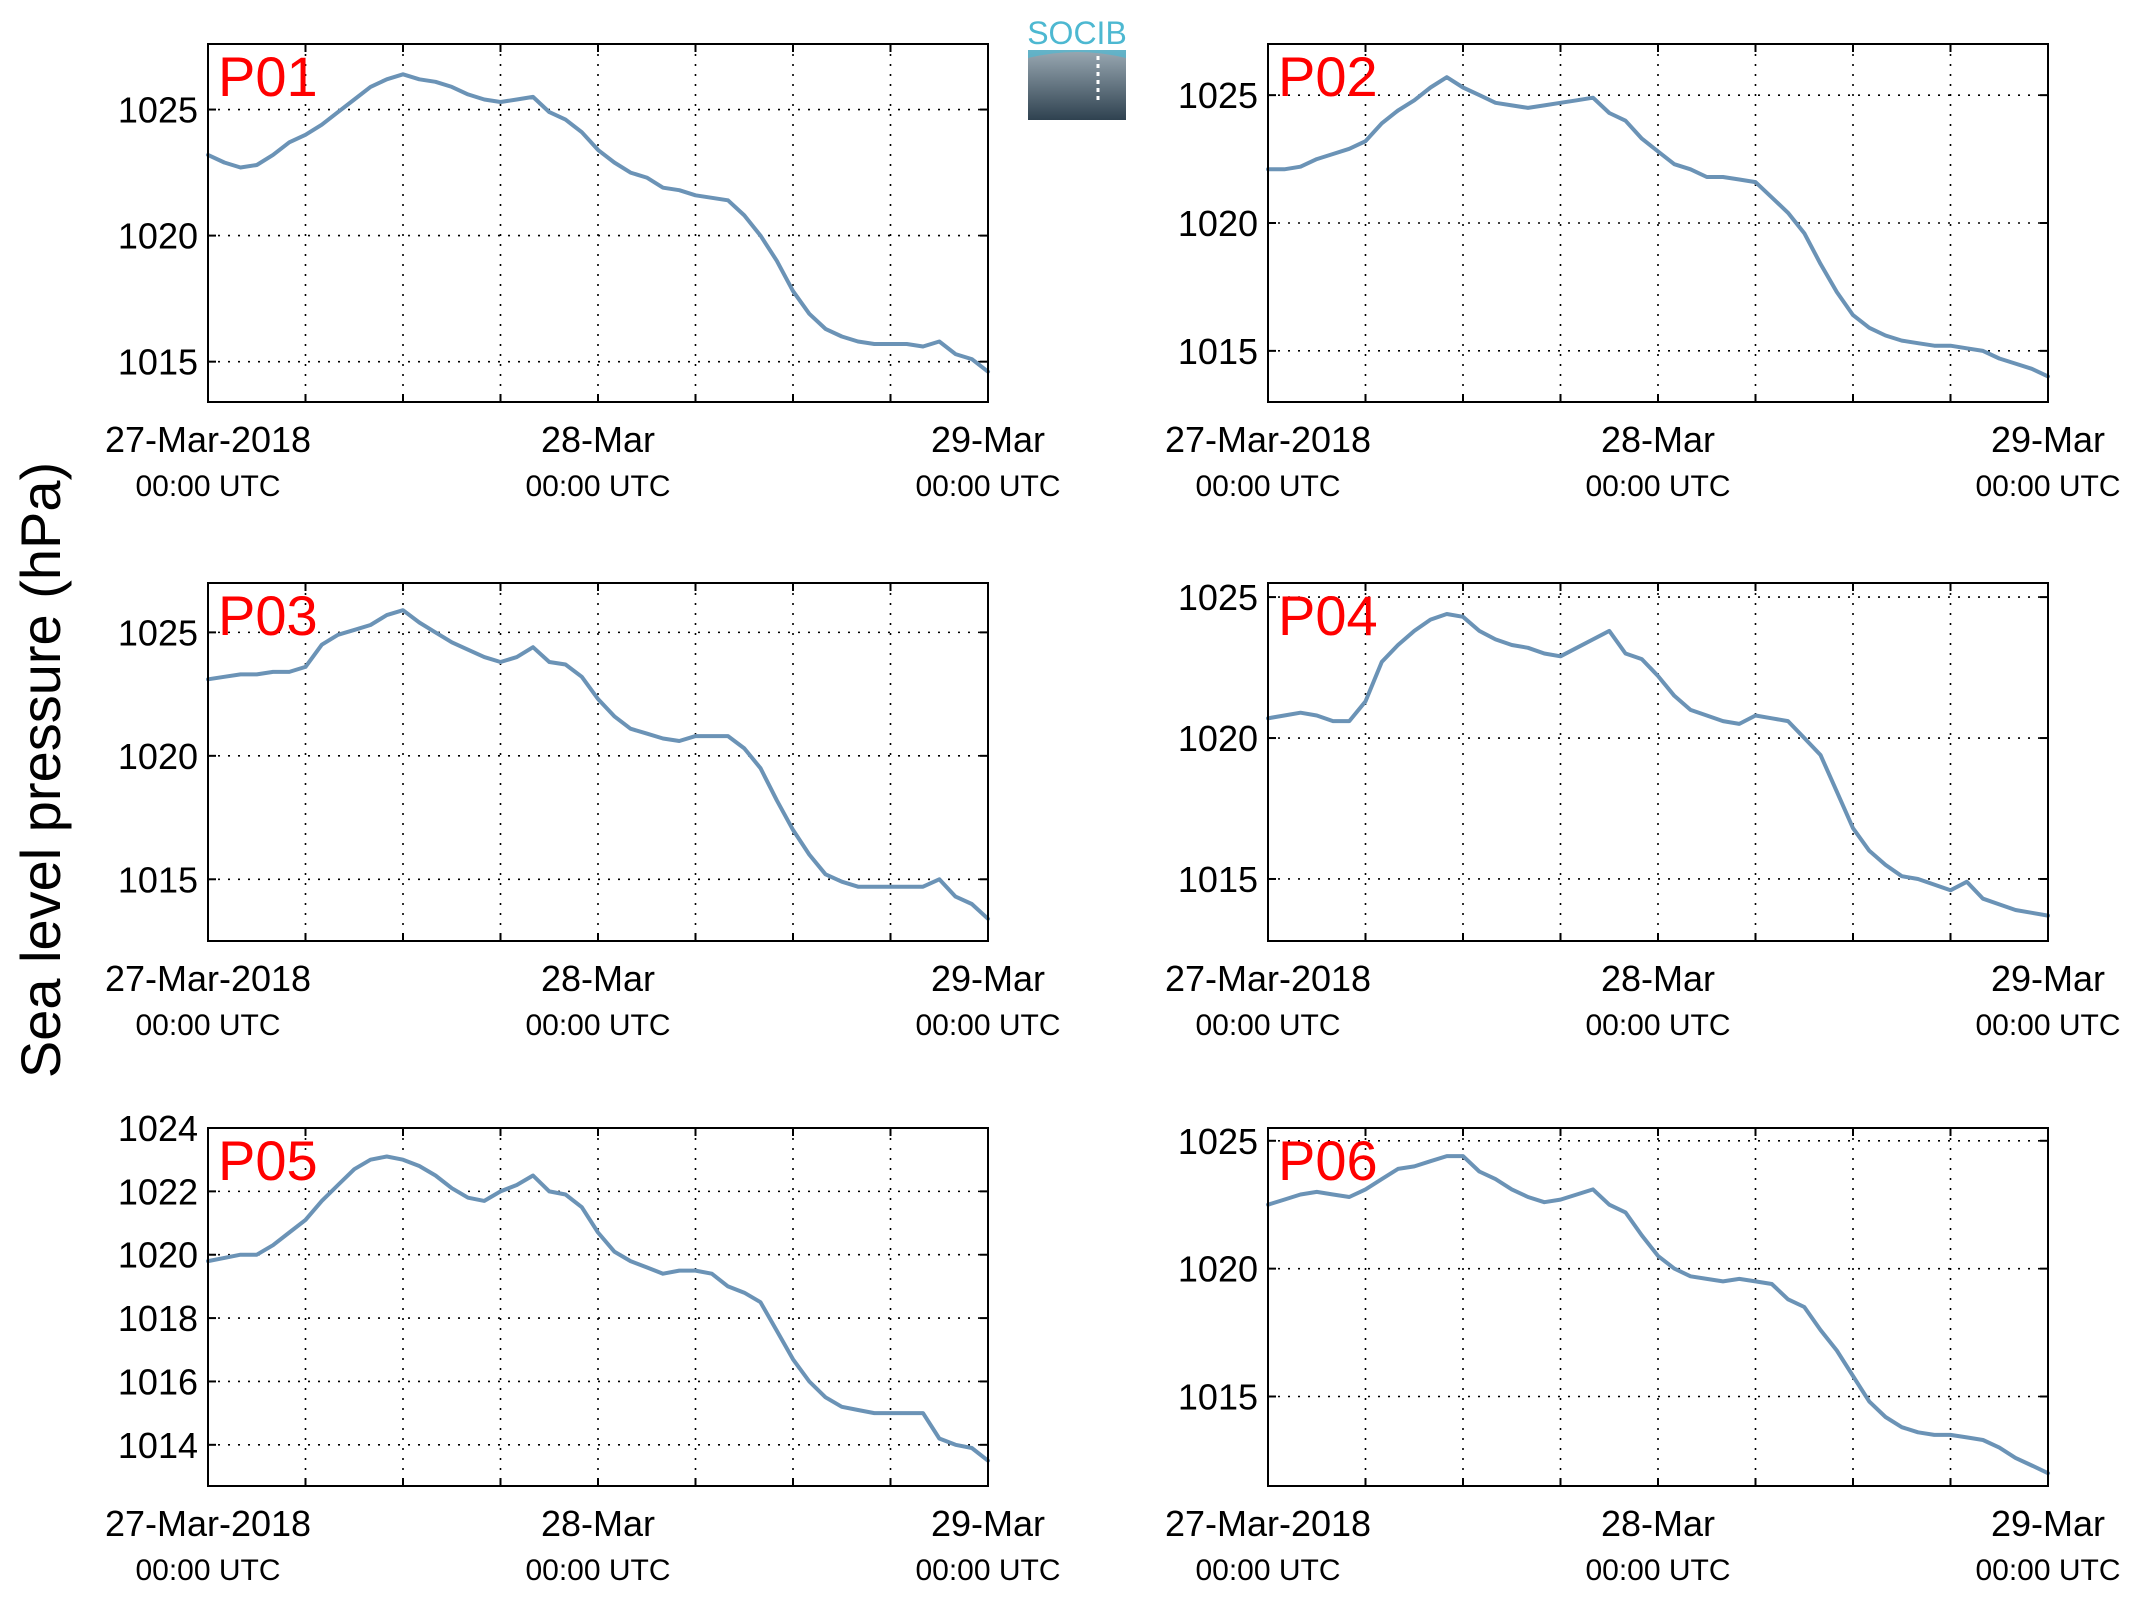 Image resolution: width=2133 pixels, height=1608 pixels. I want to click on series-line-p05, so click(598, 1308).